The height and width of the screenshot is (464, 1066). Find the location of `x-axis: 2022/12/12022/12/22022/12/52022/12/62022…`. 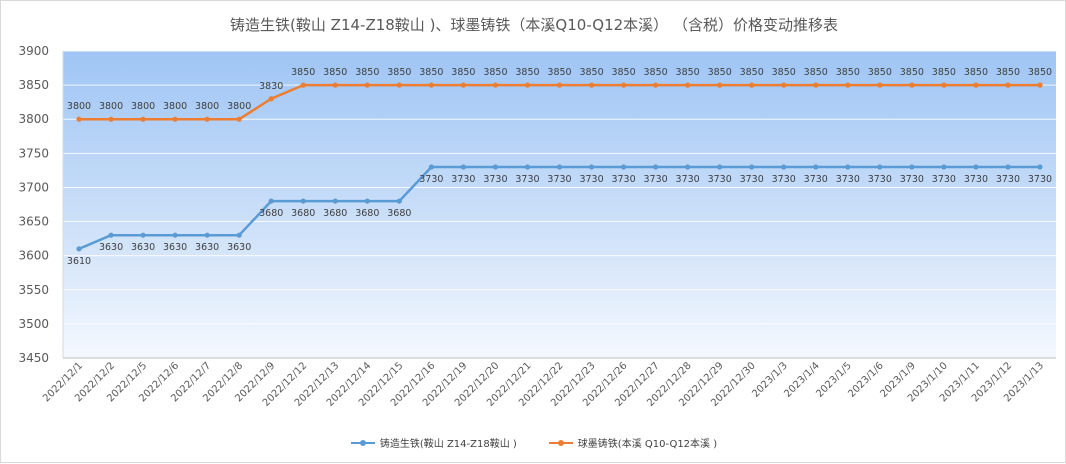

x-axis: 2022/12/12022/12/22022/12/52022/12/62022… is located at coordinates (548, 383).